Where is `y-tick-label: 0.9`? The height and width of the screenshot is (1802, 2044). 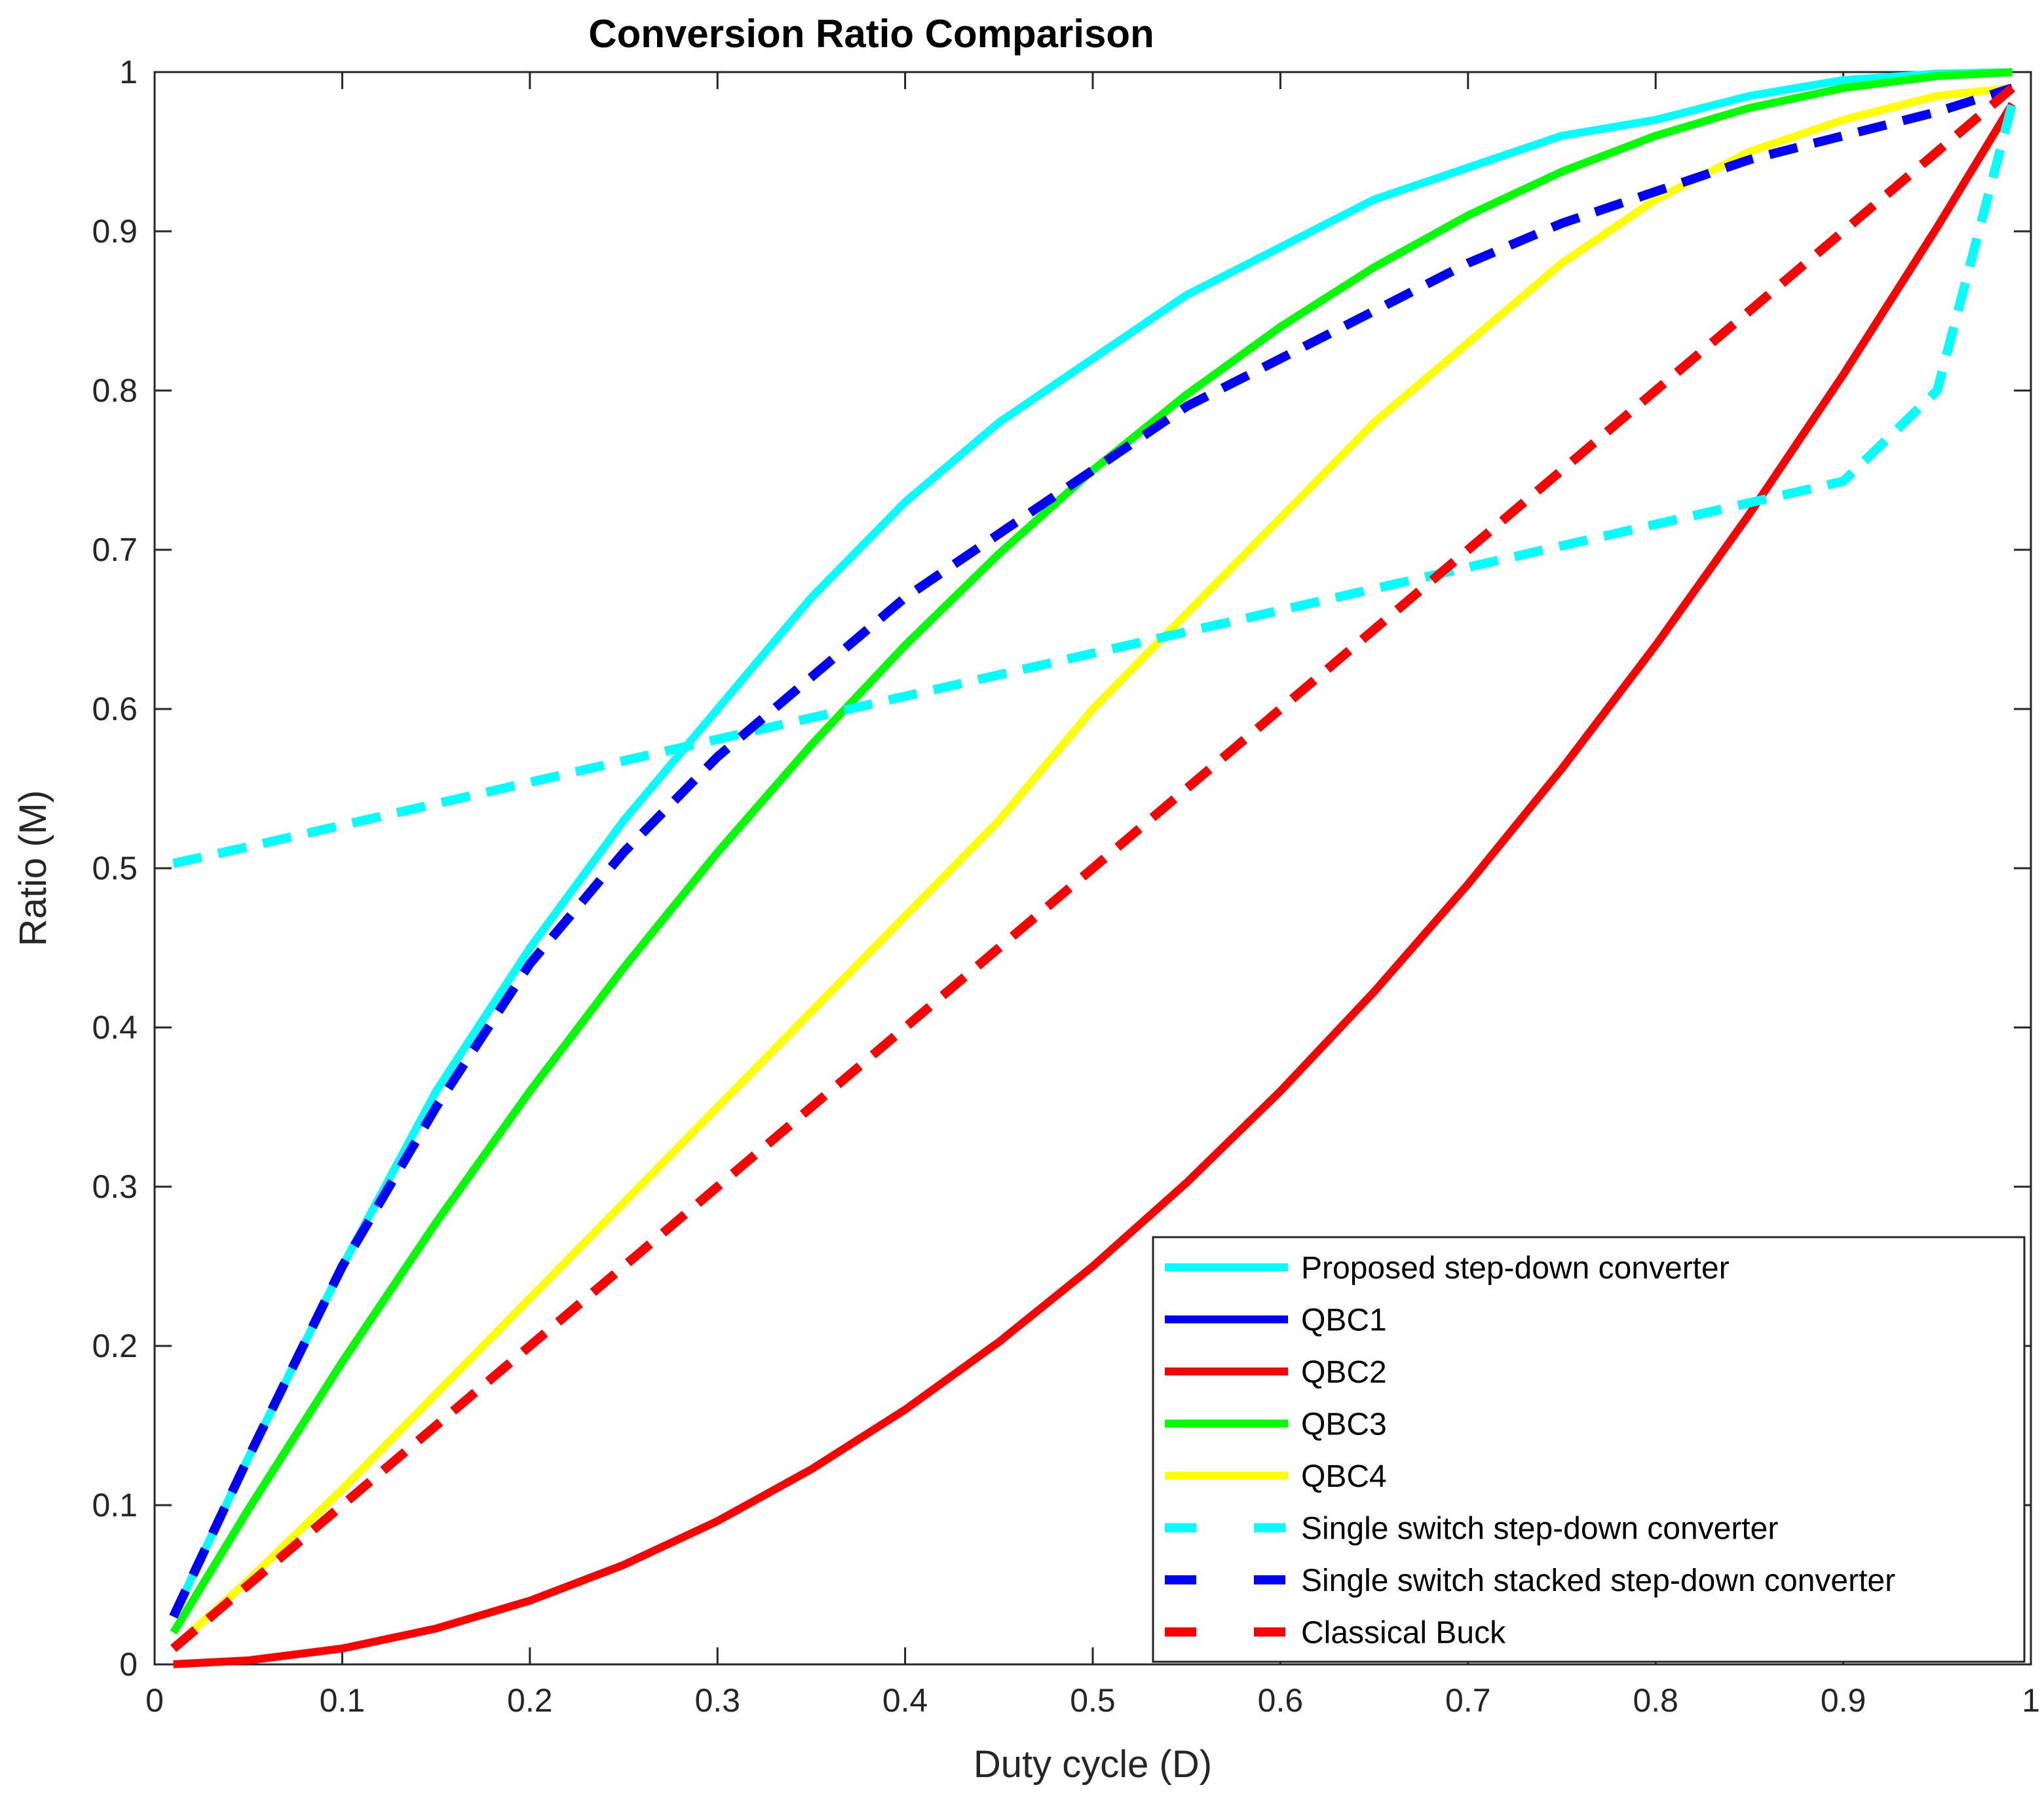
y-tick-label: 0.9 is located at coordinates (115, 231).